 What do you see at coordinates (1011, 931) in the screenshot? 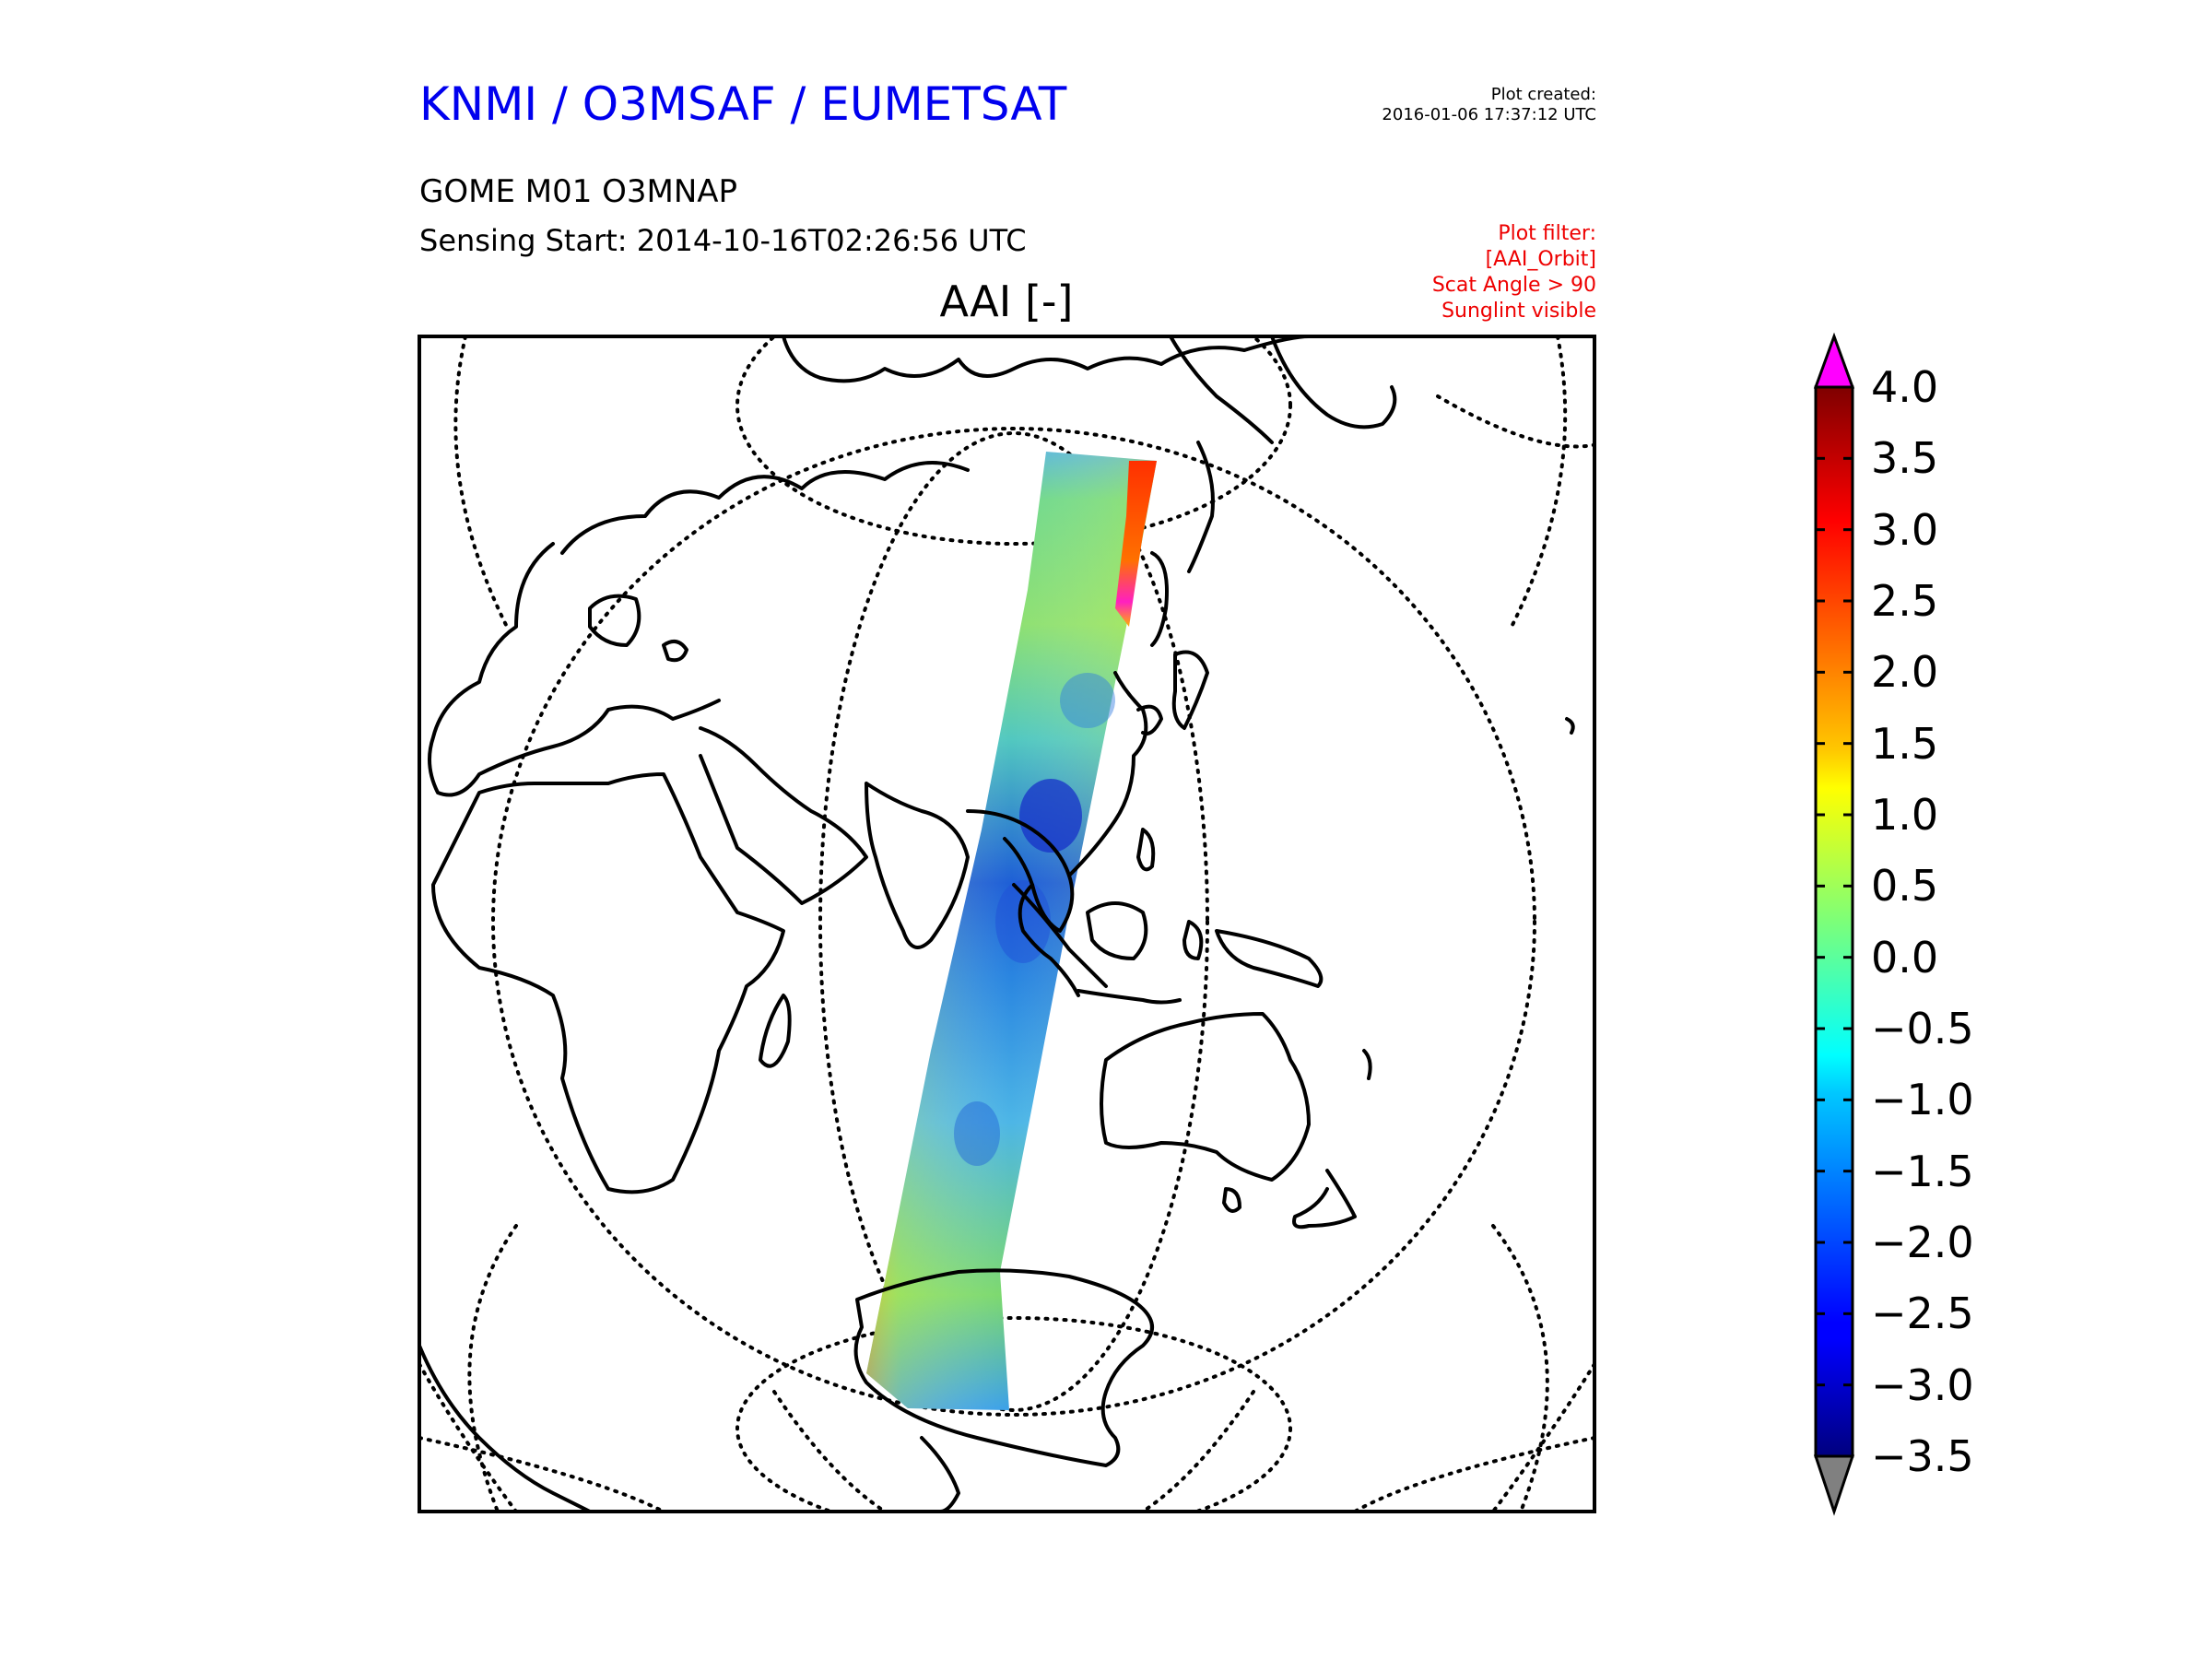
I see `aai-swath` at bounding box center [1011, 931].